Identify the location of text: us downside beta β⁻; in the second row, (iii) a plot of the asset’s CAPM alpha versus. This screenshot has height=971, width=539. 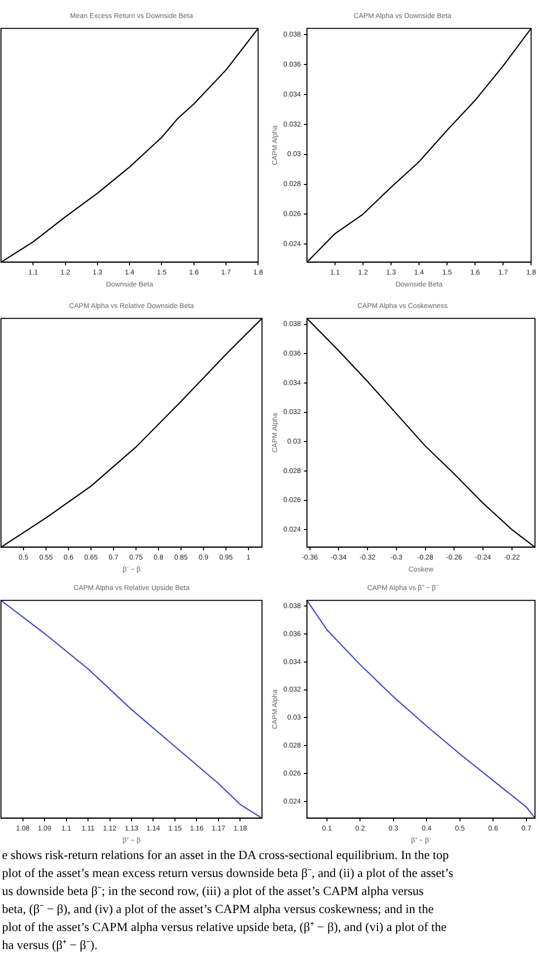
(213, 891).